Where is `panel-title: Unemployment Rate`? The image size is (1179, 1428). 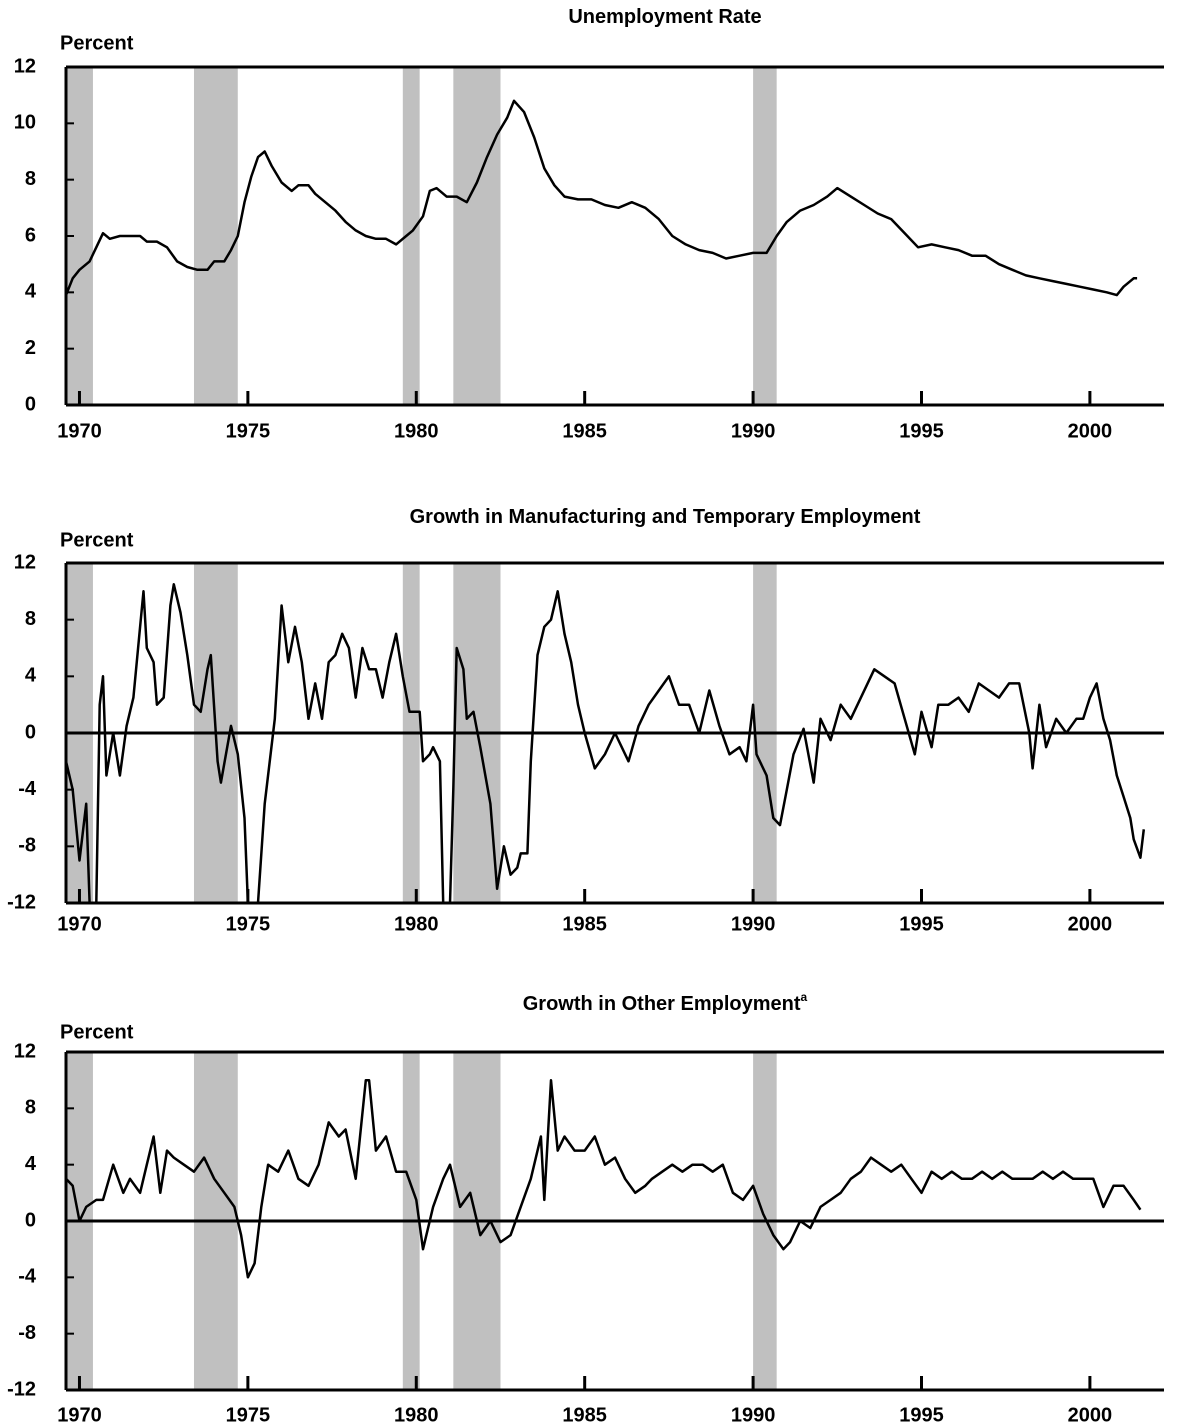
panel-title: Unemployment Rate is located at coordinates (664, 17).